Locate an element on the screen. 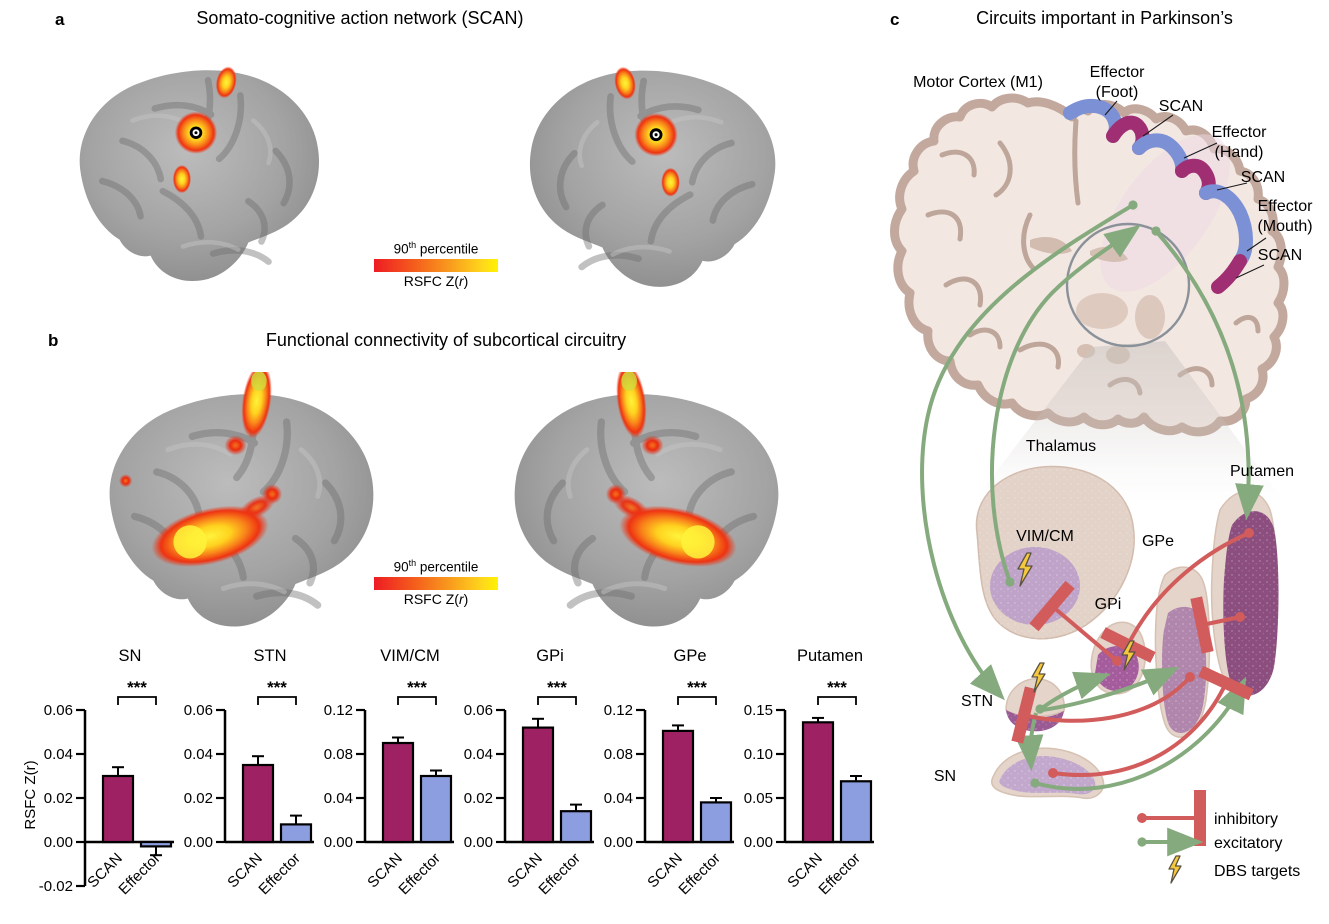  y-tick-label: 0.10 is located at coordinates (758, 754).